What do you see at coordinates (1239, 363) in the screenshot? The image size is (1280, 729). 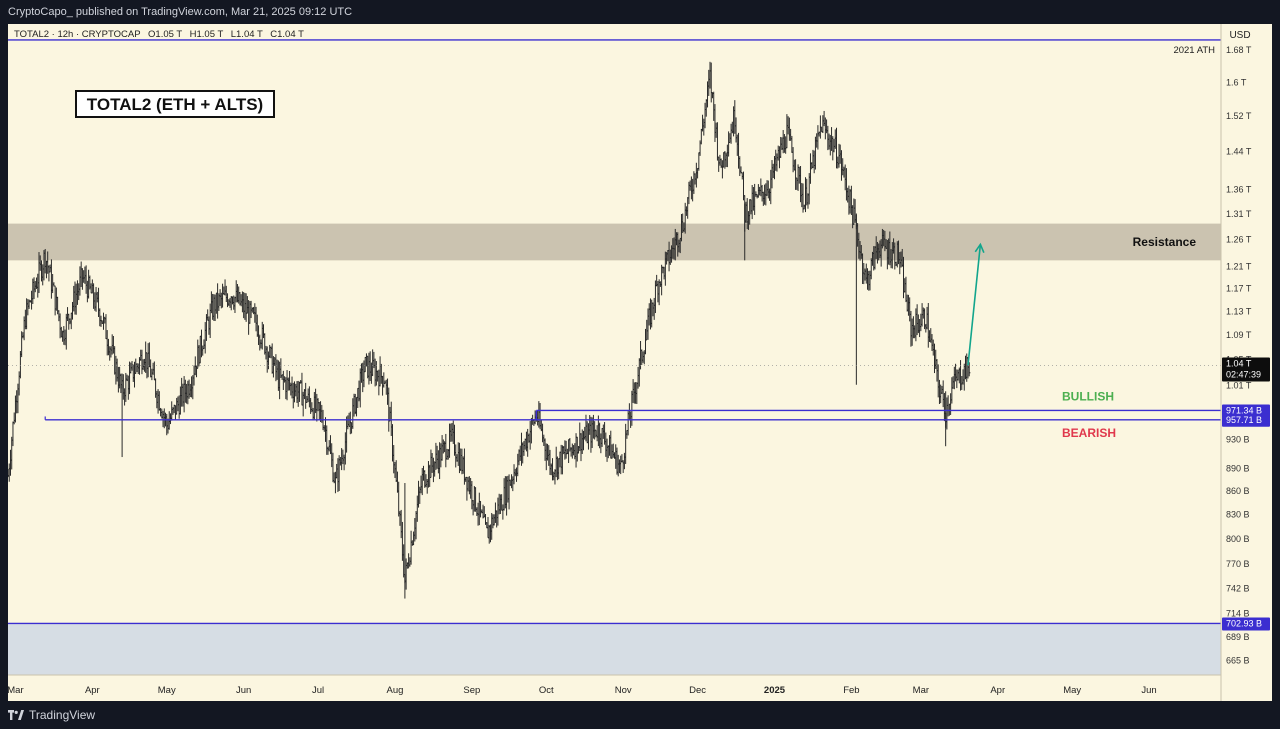 I see `svg-text: 1.04 T` at bounding box center [1239, 363].